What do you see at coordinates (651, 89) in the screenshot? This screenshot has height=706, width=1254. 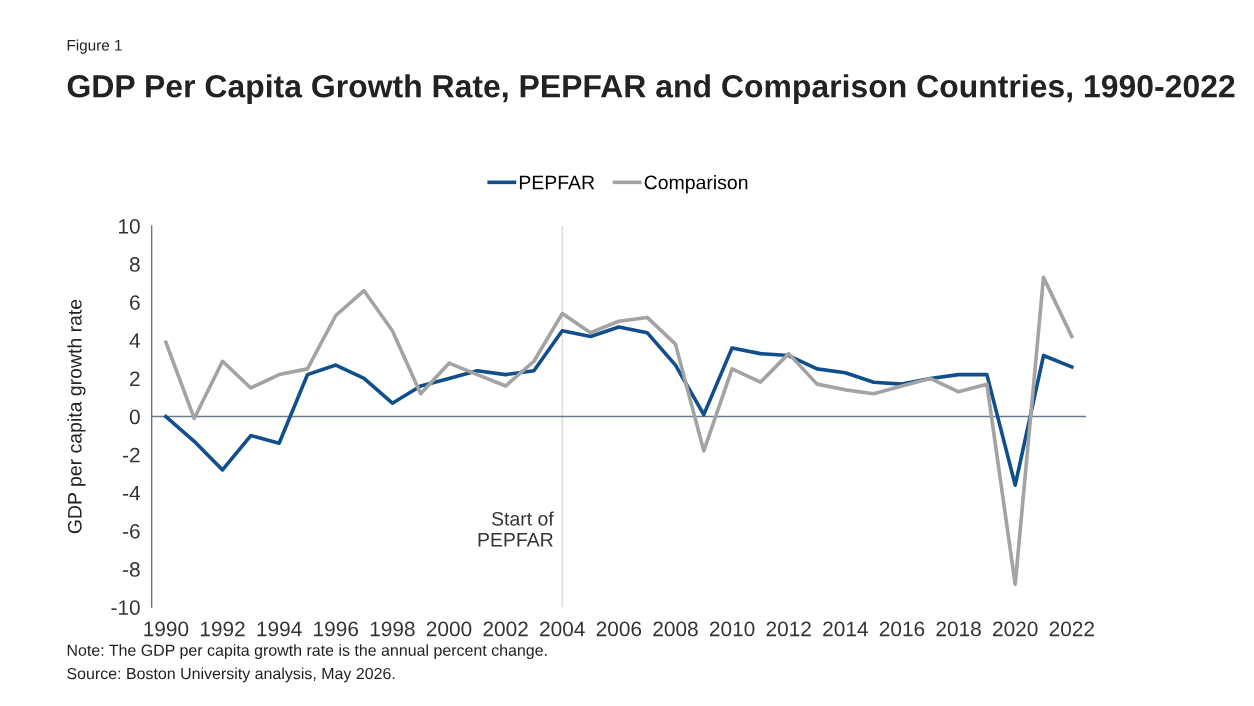 I see `chart-title: GDP Per Capita Growth Rate, PEPFAR and Comparison Countries, 1990-2022` at bounding box center [651, 89].